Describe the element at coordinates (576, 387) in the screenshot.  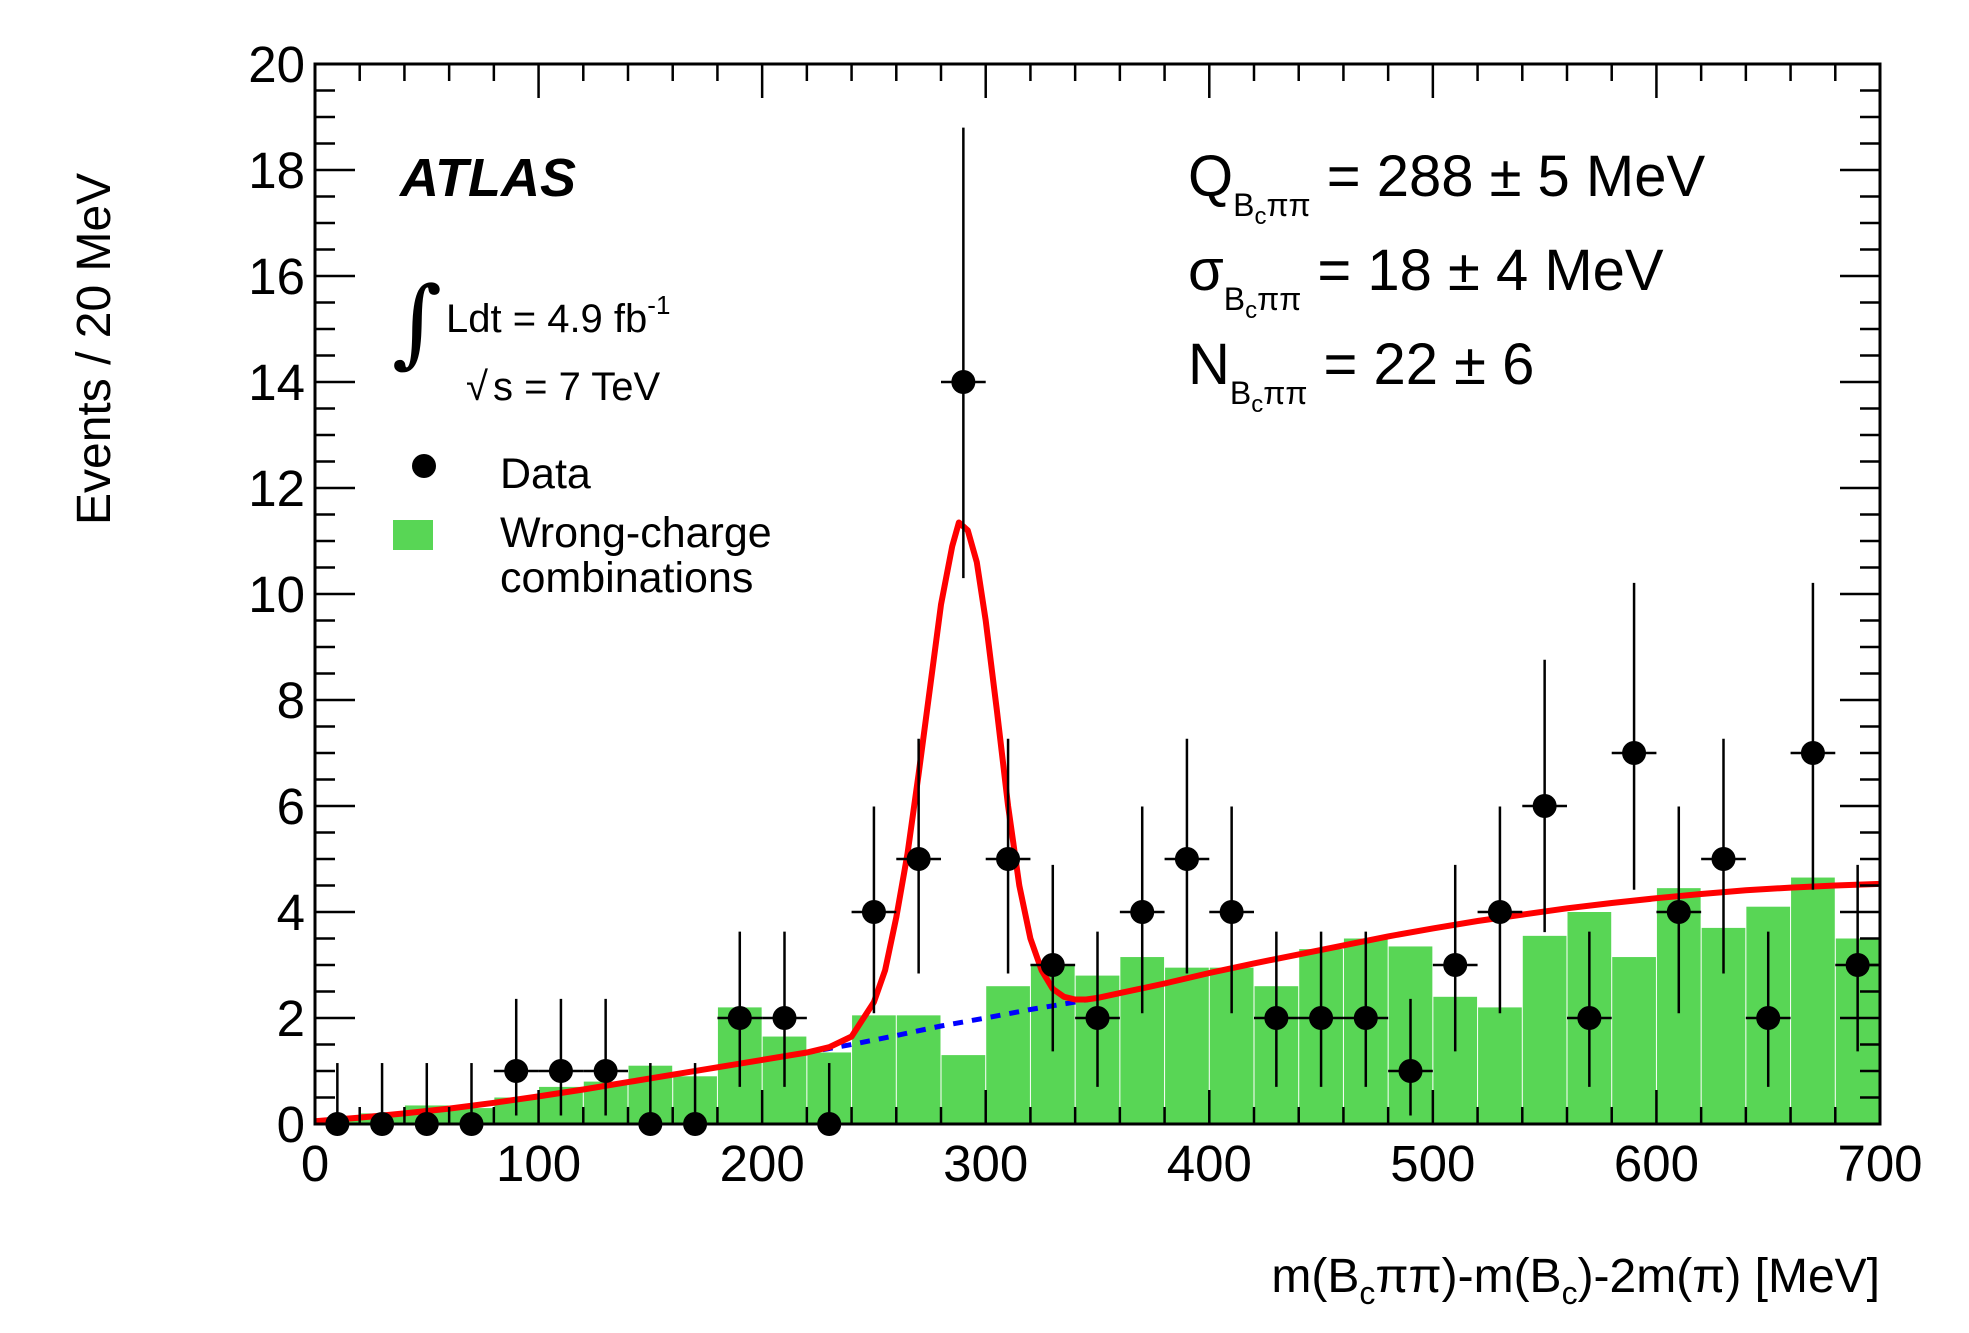
I see `energy-text: s = 7 TeV` at that location.